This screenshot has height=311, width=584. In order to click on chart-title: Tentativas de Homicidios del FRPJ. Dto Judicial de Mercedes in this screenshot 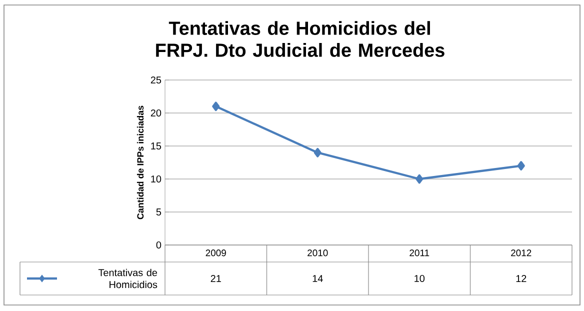, I will do `click(300, 39)`.